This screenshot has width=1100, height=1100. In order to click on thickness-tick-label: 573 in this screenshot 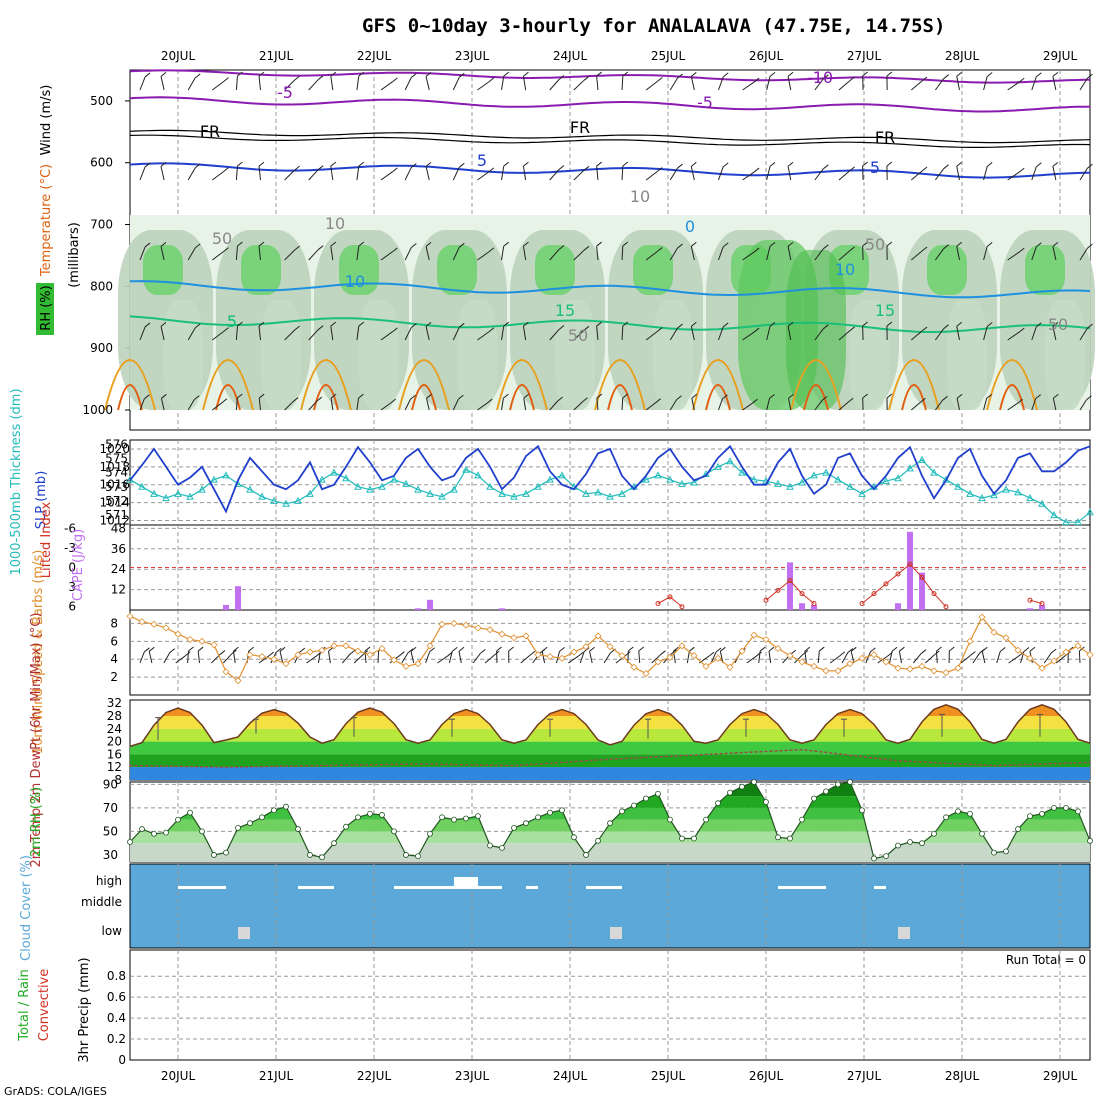, I will do `click(116, 487)`.